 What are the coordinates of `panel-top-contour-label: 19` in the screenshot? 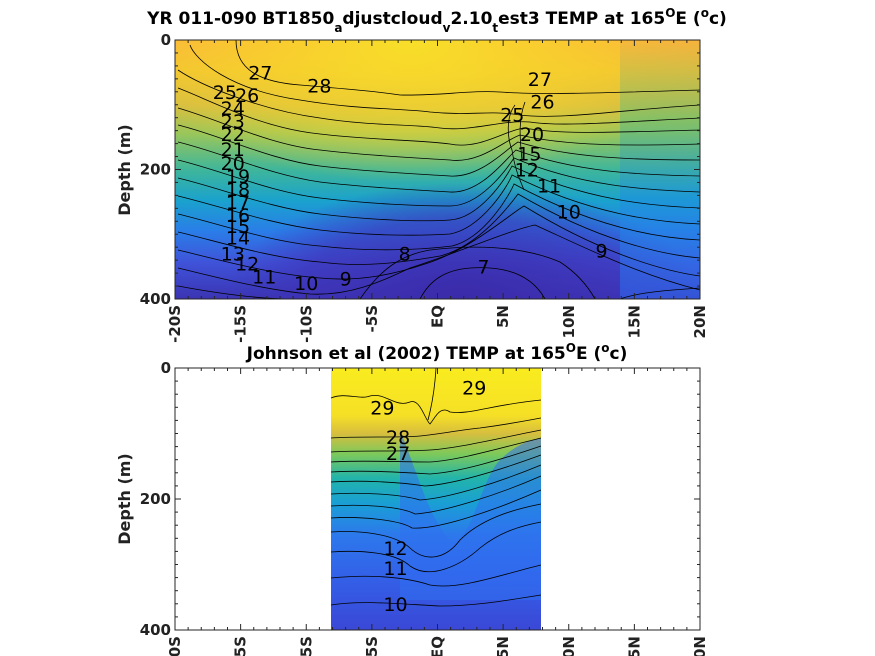 It's located at (238, 177).